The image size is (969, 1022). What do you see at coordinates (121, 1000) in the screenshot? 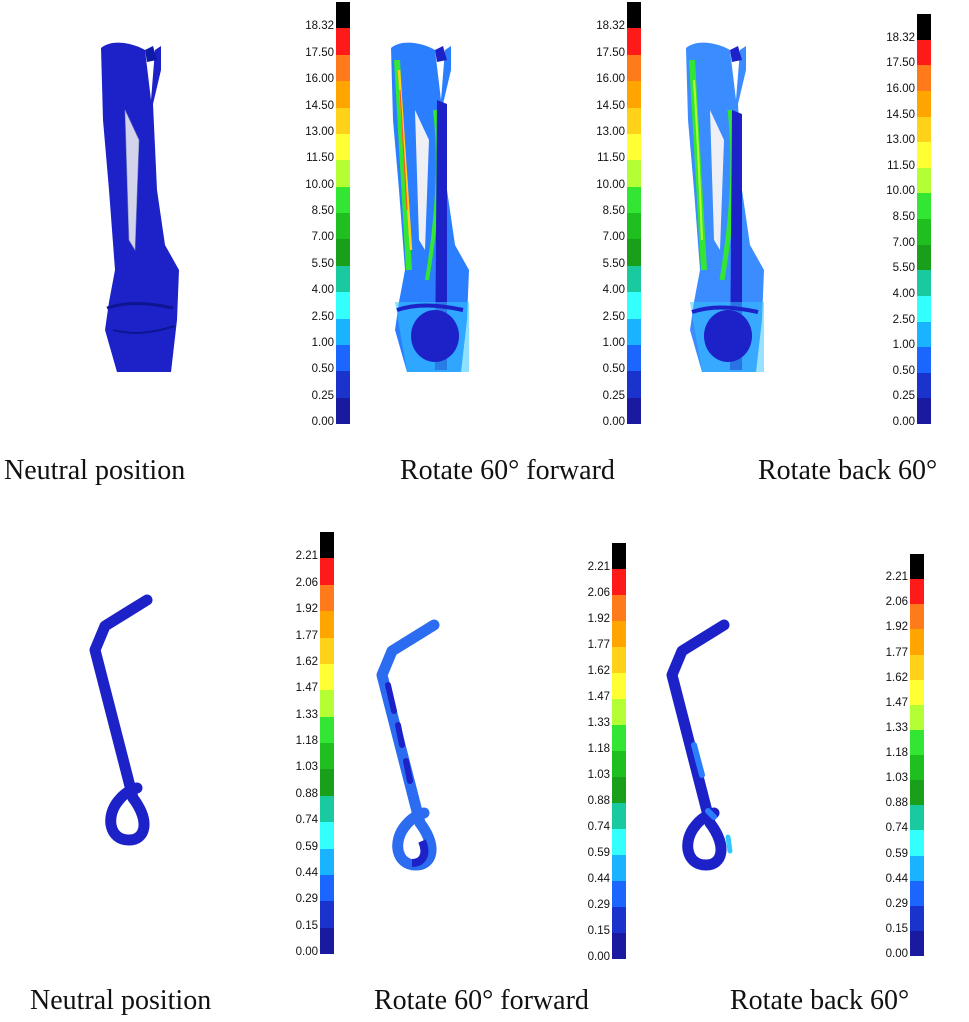
I see `caption-neutral: Neutral position` at bounding box center [121, 1000].